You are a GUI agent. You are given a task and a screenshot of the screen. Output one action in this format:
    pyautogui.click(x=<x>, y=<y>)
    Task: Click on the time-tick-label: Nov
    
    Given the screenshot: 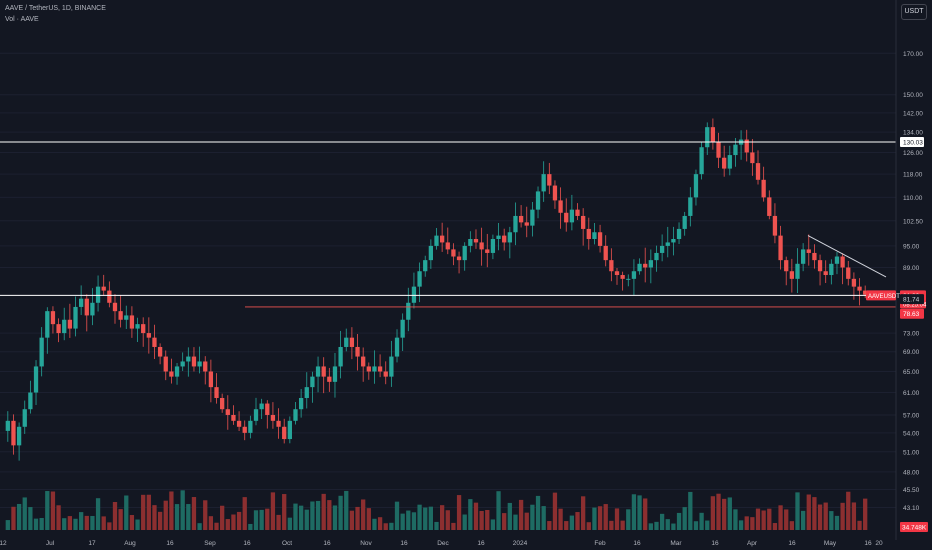 What is the action you would take?
    pyautogui.click(x=366, y=543)
    